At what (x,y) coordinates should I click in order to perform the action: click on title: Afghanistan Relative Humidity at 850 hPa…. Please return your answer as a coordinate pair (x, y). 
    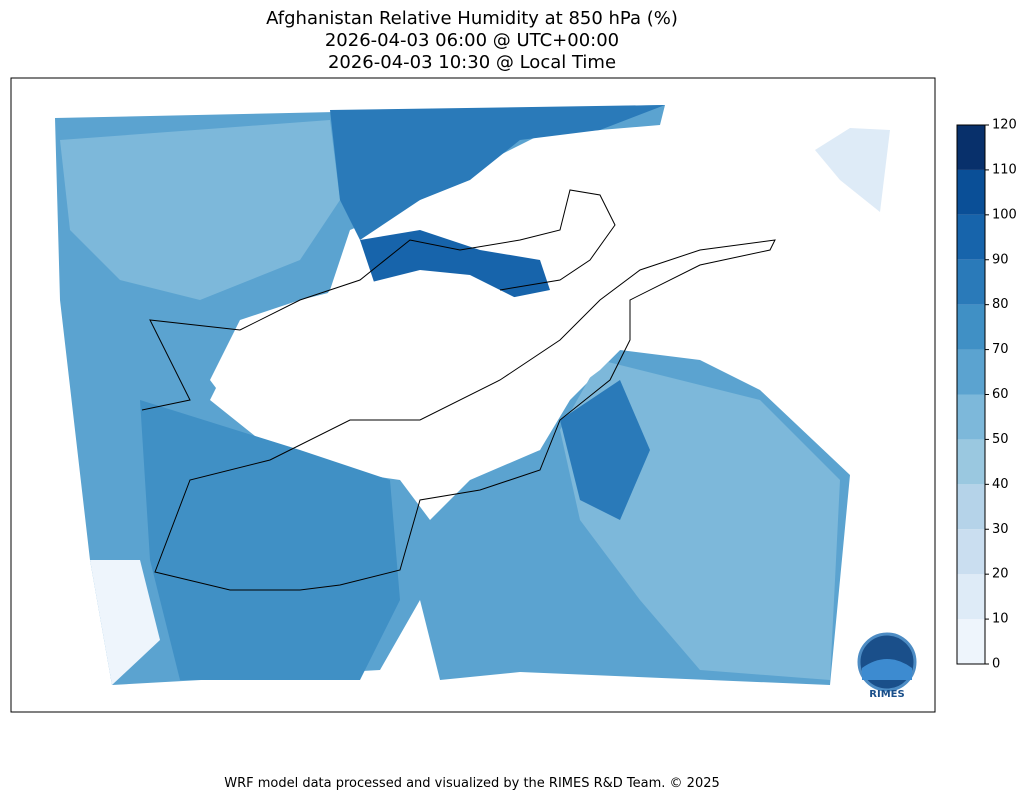
    Looking at the image, I should click on (472, 40).